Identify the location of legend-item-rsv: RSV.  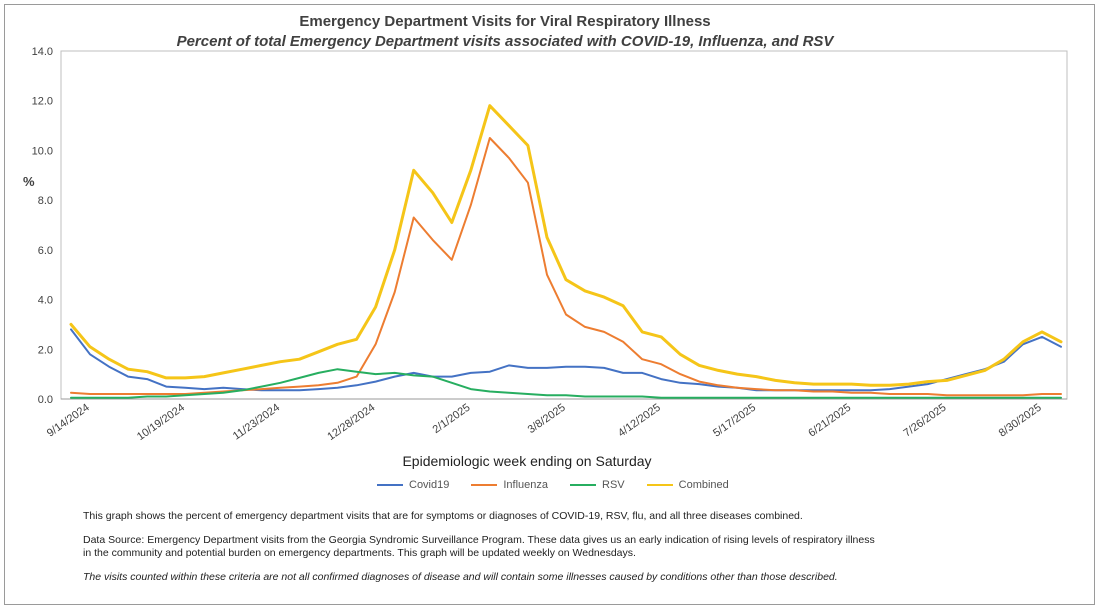
(597, 485).